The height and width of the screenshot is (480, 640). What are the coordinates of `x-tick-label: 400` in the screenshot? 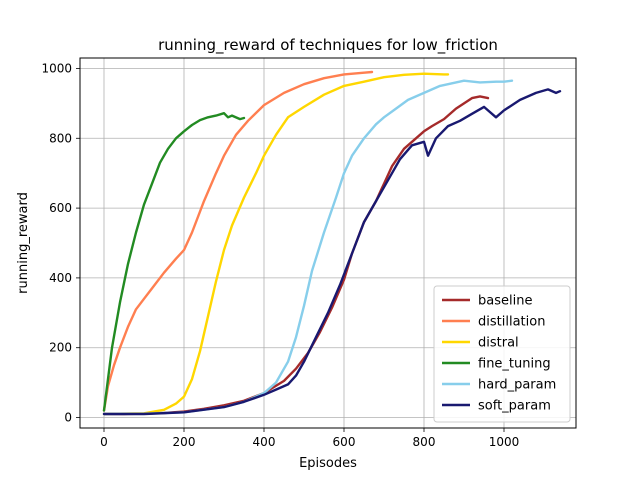 It's located at (264, 442).